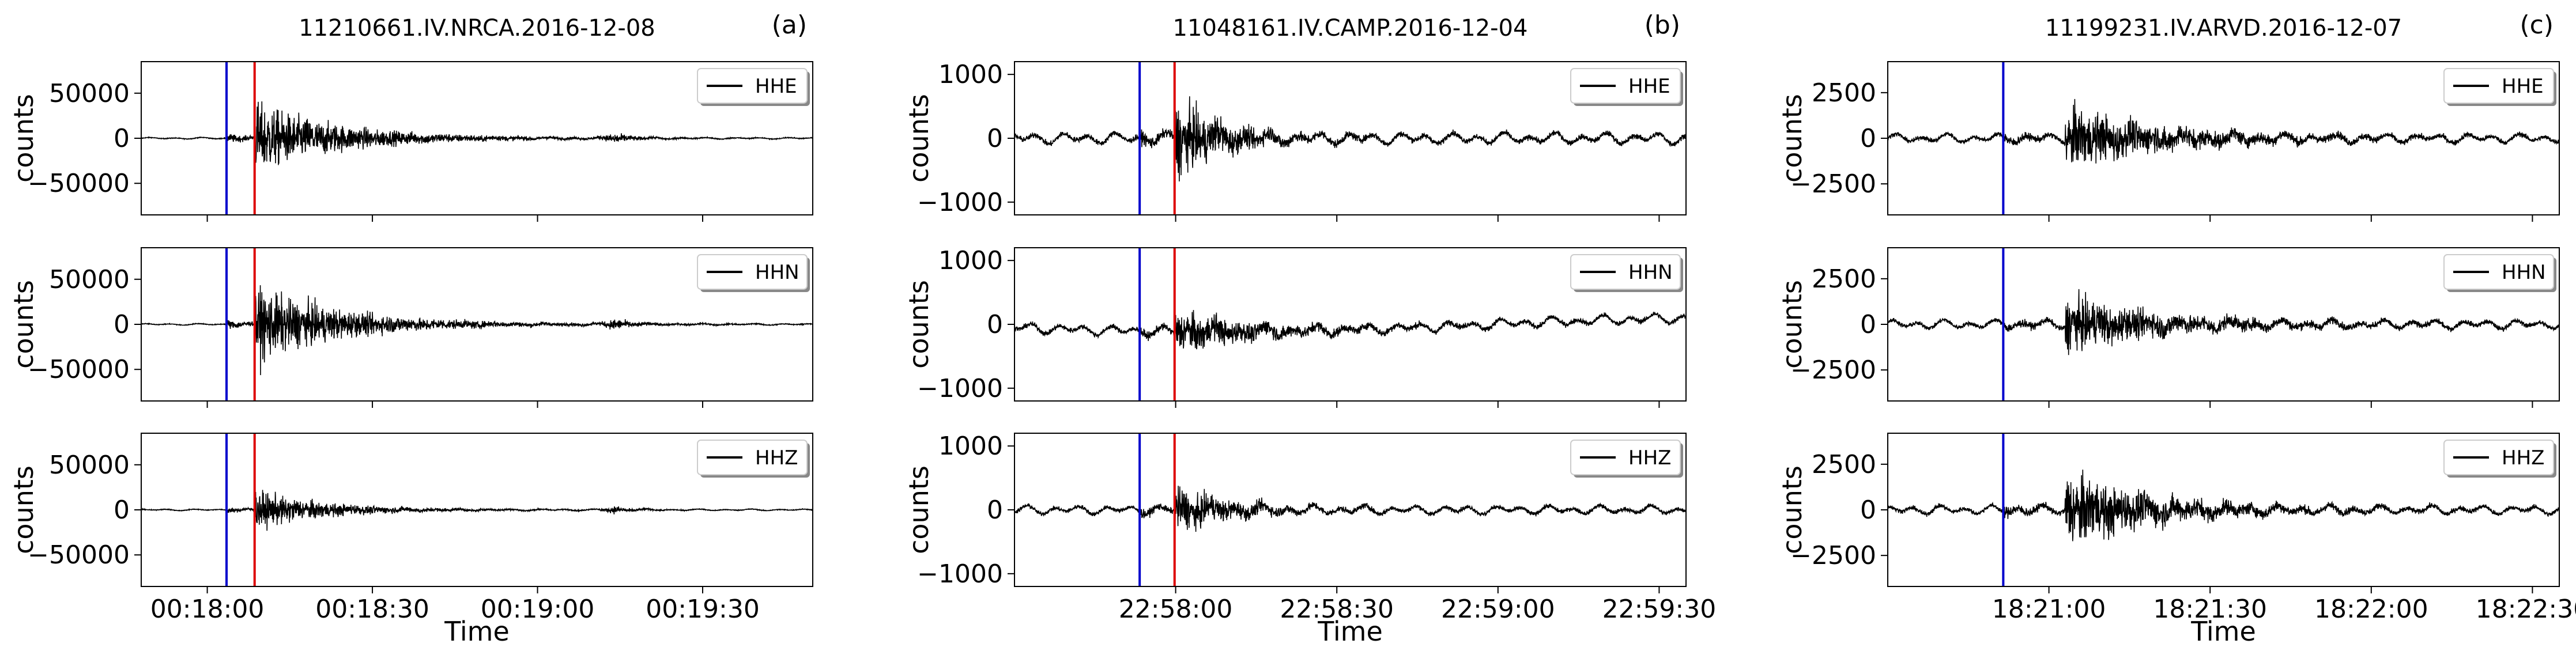 The height and width of the screenshot is (670, 2576). I want to click on x-tick-label: 18:22:30, so click(2526, 610).